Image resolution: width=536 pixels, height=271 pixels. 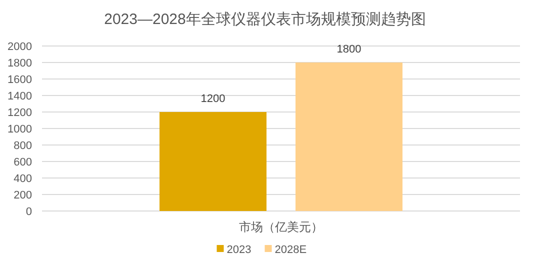 What do you see at coordinates (20, 130) in the screenshot?
I see `y-tick-label: 1000` at bounding box center [20, 130].